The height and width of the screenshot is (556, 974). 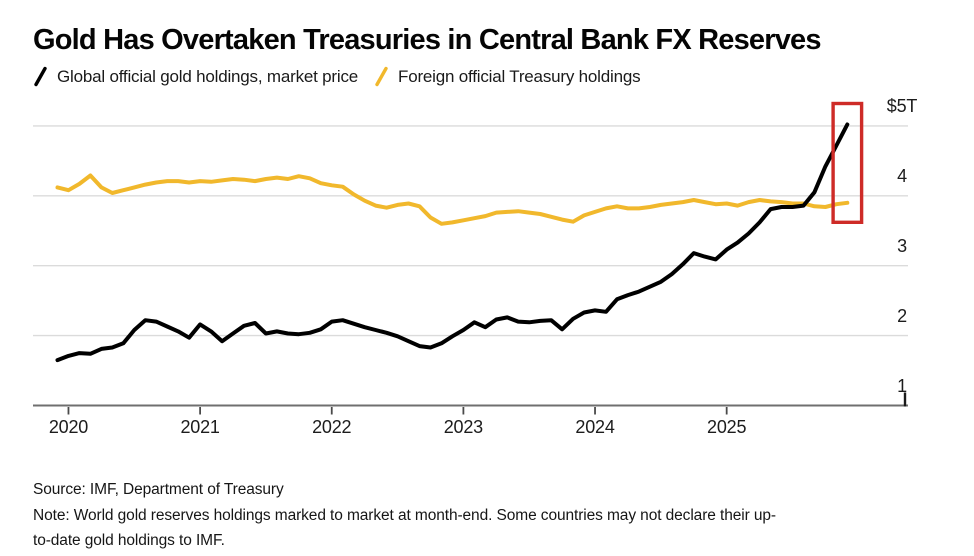 What do you see at coordinates (902, 315) in the screenshot?
I see `y-axis-label-2: 2` at bounding box center [902, 315].